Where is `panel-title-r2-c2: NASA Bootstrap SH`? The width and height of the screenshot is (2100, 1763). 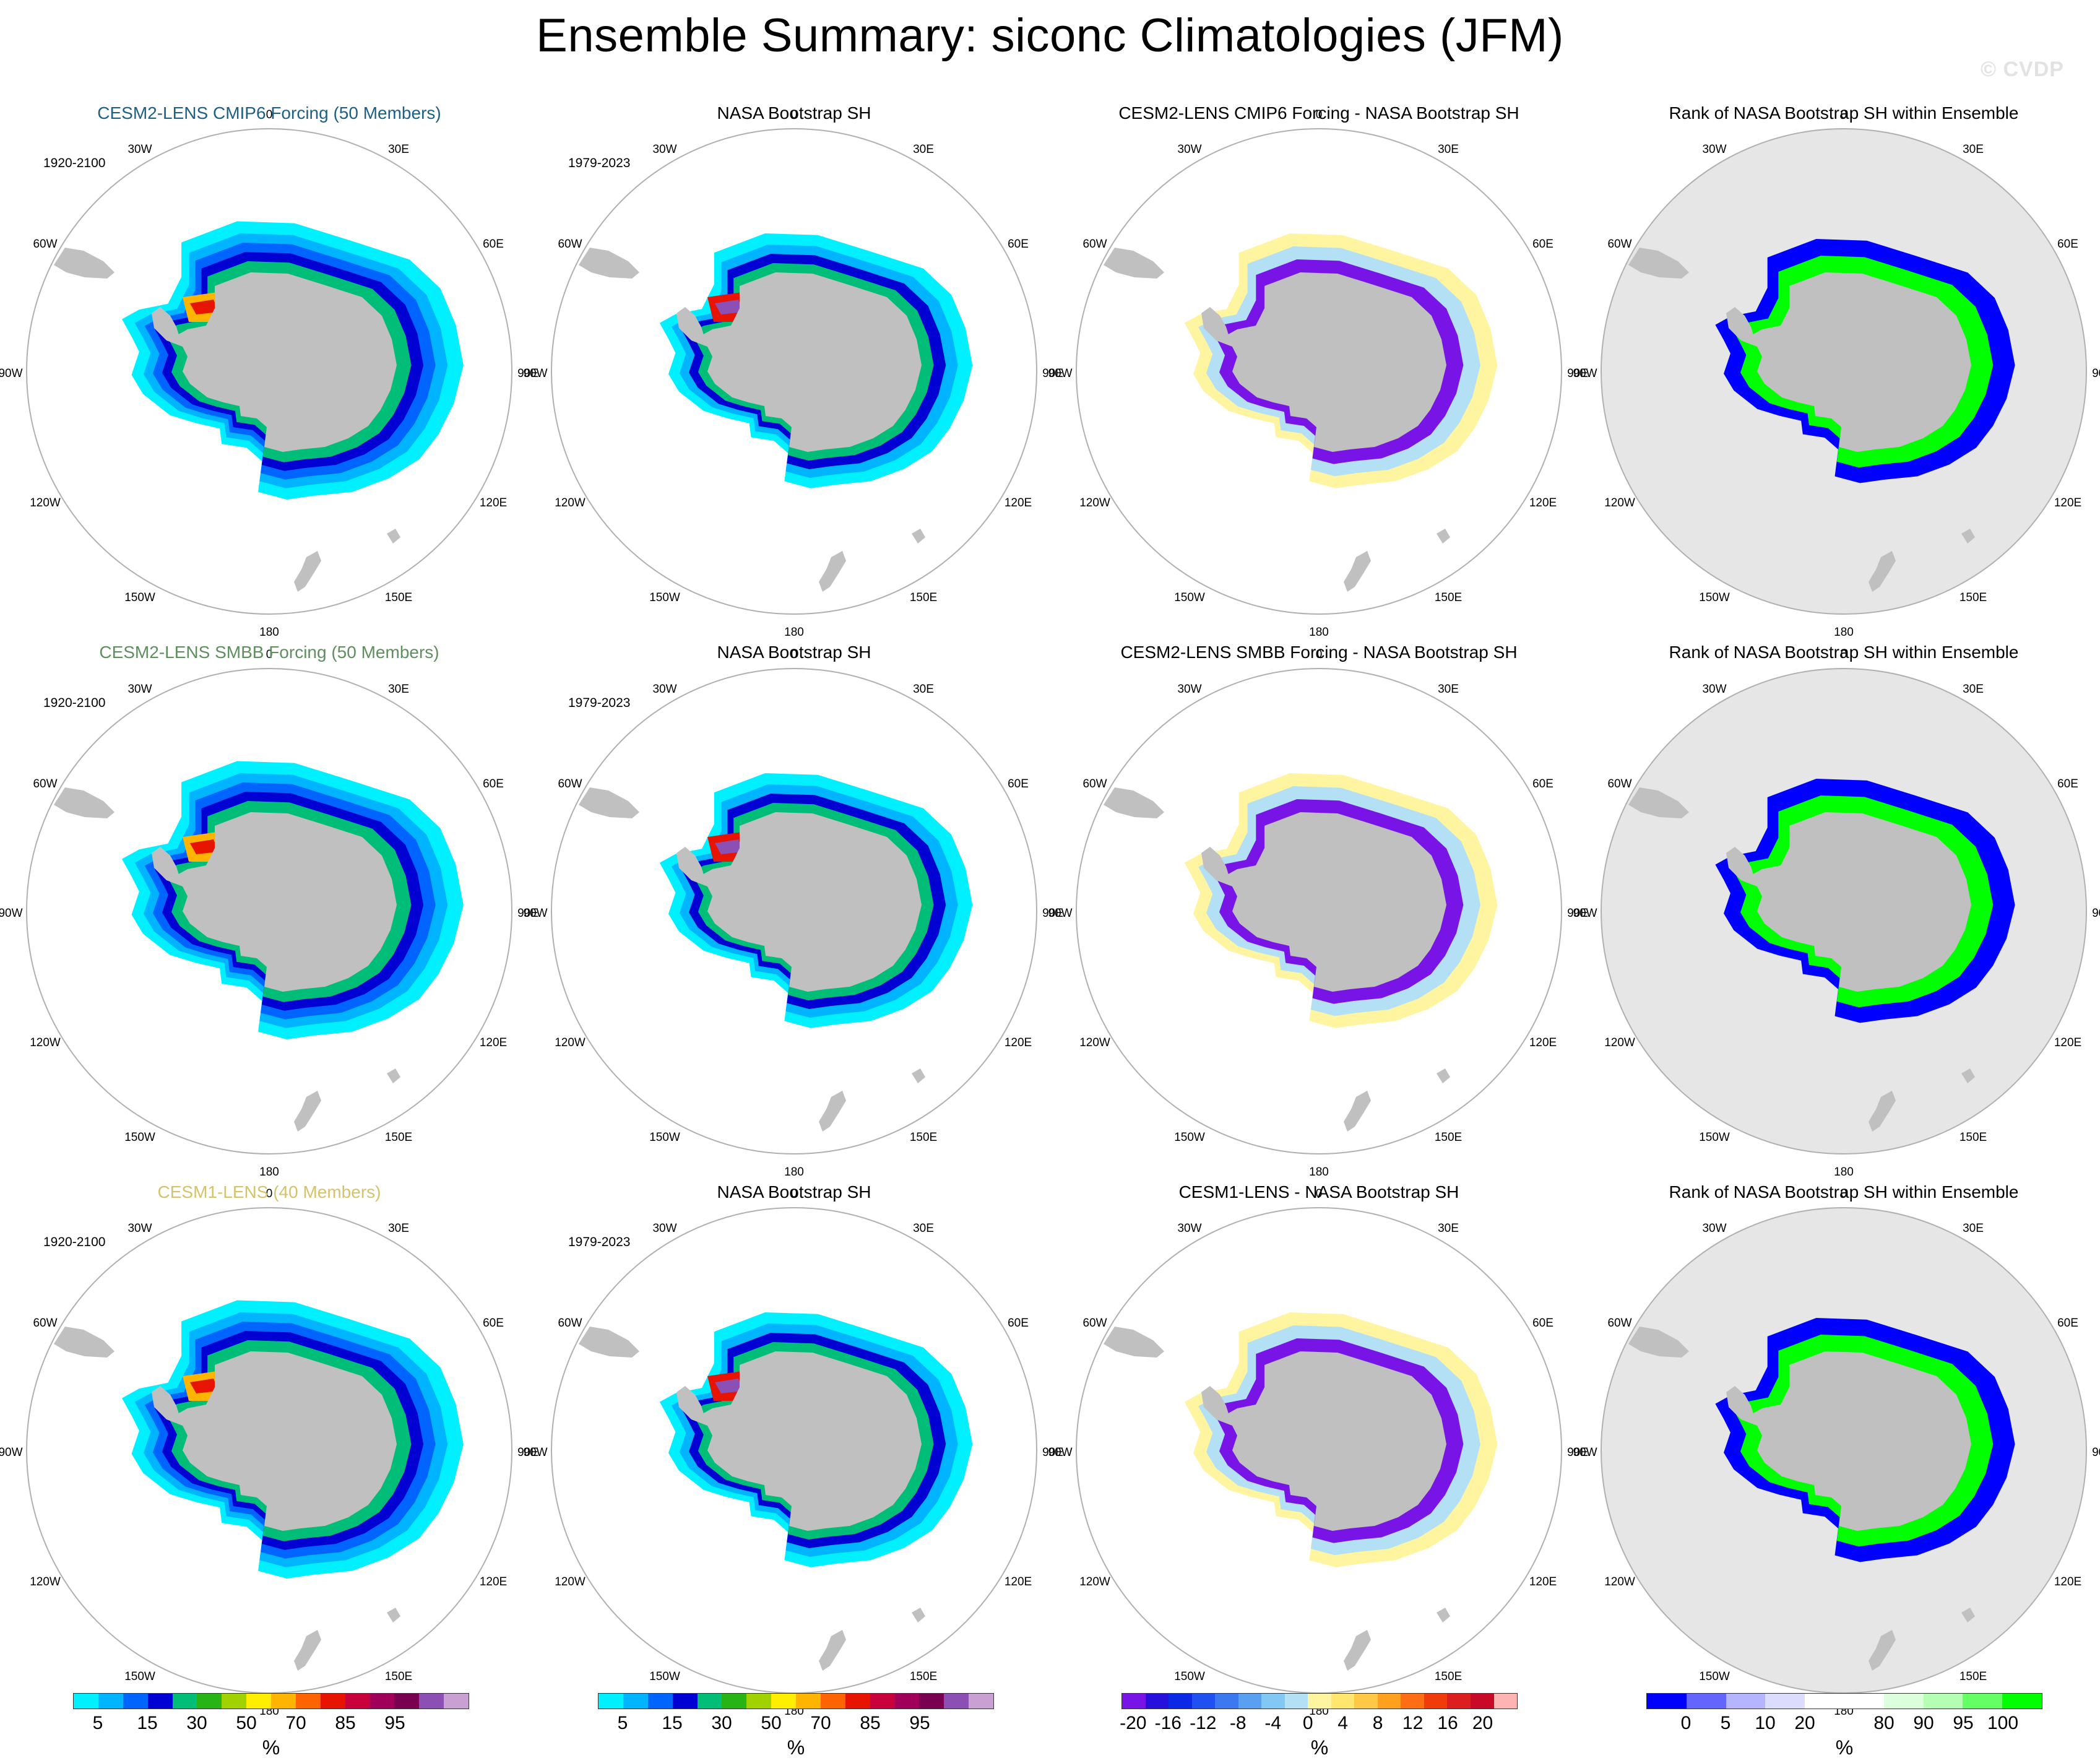 panel-title-r2-c2: NASA Bootstrap SH is located at coordinates (794, 652).